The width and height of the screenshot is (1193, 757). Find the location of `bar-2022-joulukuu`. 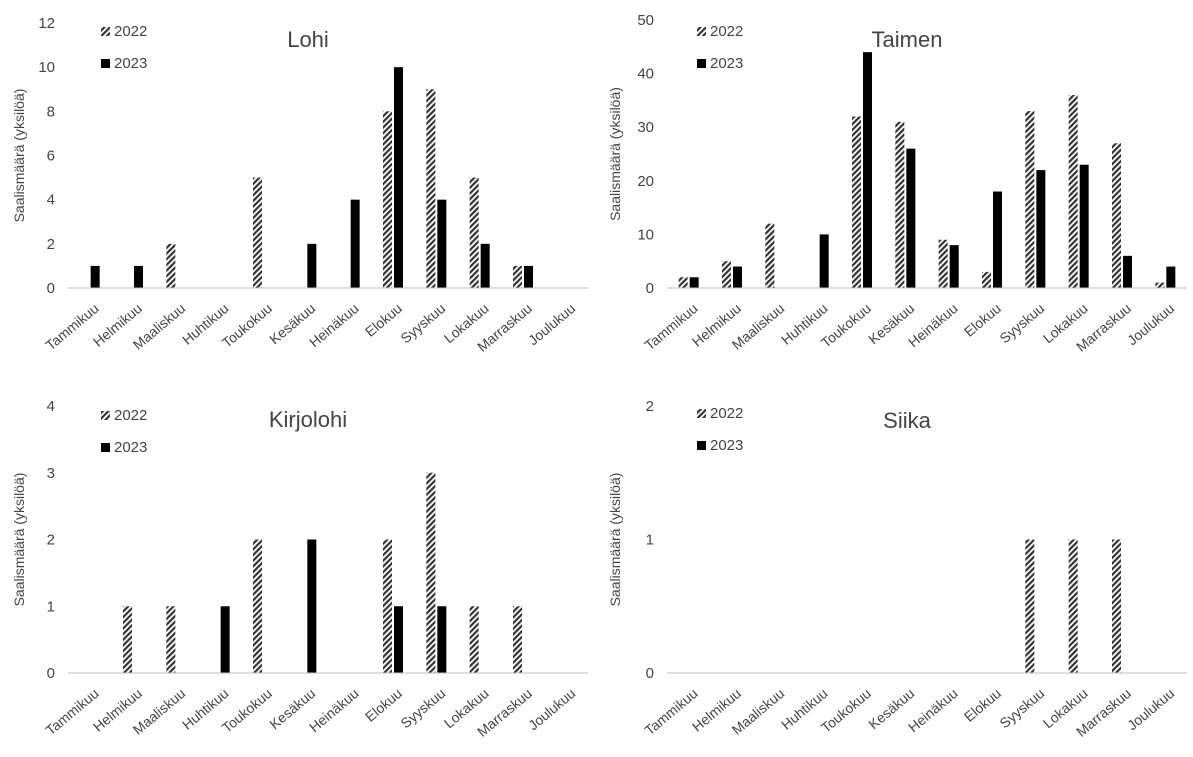

bar-2022-joulukuu is located at coordinates (1160, 285).